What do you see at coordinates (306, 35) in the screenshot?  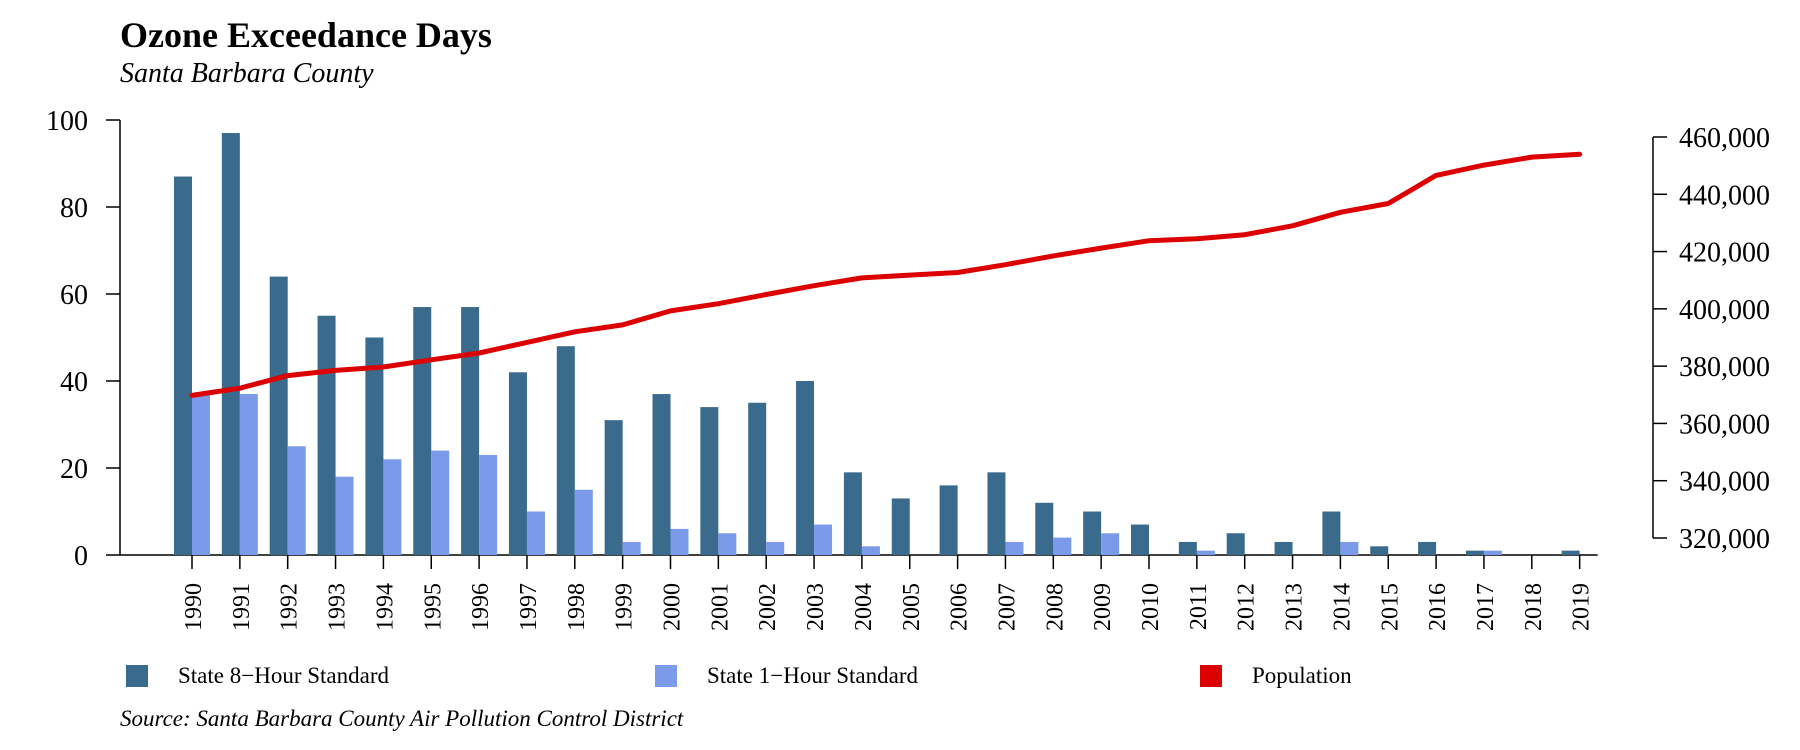 I see `chart-title: Ozone Exceedance Days` at bounding box center [306, 35].